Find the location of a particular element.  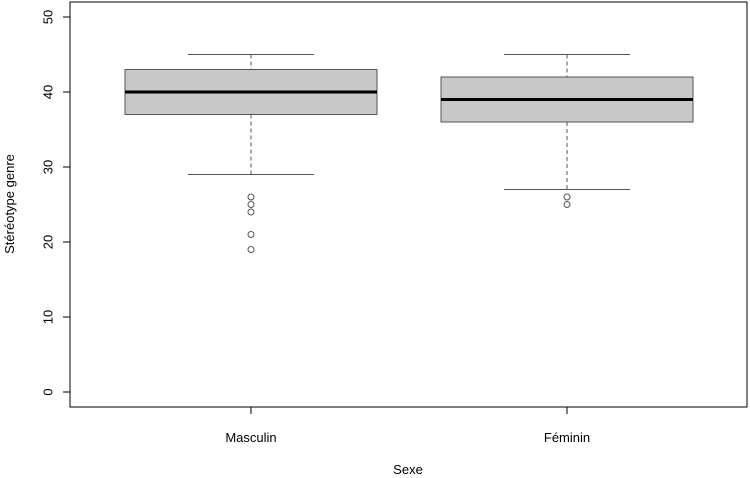

y-tick-label-10: 10 is located at coordinates (48, 317).